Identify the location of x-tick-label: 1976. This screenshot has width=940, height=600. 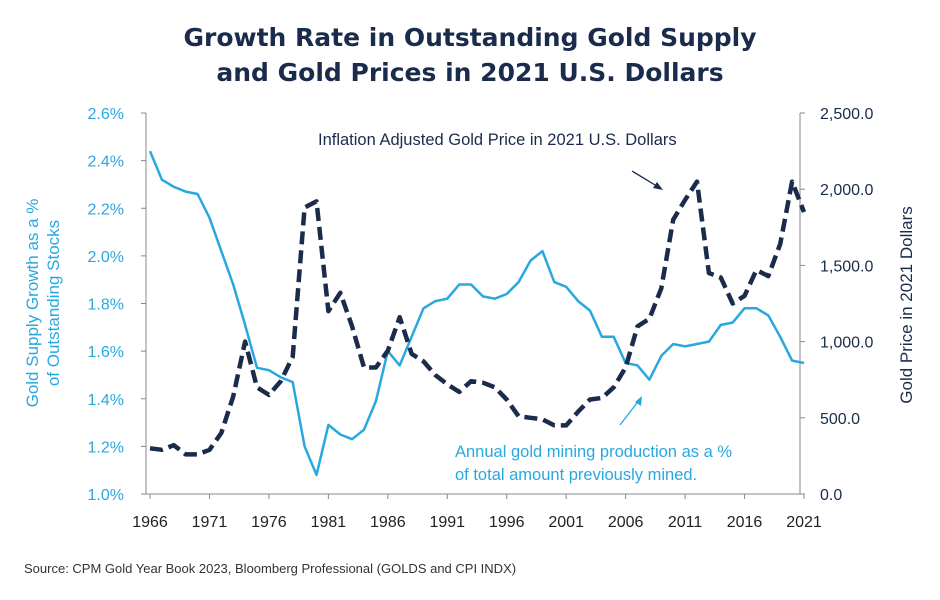
(269, 522).